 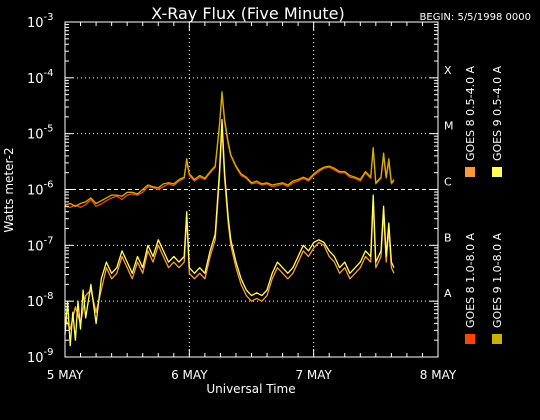 What do you see at coordinates (9, 189) in the screenshot?
I see `y-axis-label: Watts meter-2` at bounding box center [9, 189].